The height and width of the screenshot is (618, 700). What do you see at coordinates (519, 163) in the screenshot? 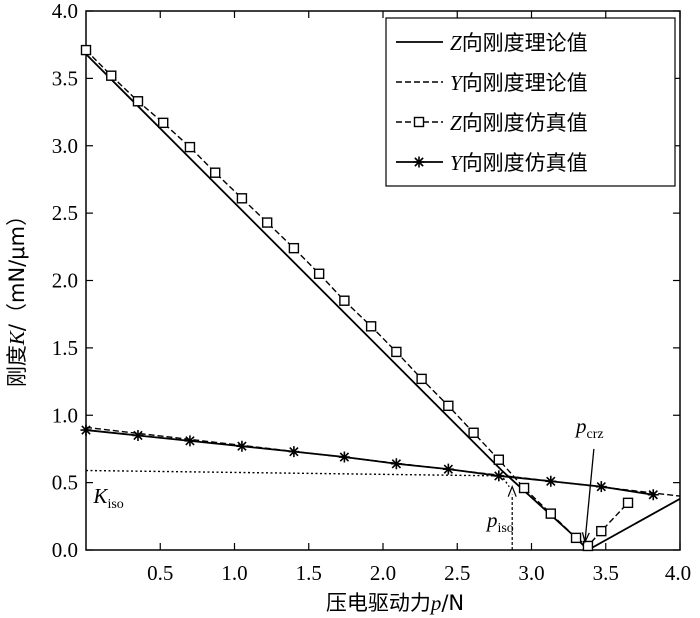
I see `legend-label: Y向刚度仿真值` at bounding box center [519, 163].